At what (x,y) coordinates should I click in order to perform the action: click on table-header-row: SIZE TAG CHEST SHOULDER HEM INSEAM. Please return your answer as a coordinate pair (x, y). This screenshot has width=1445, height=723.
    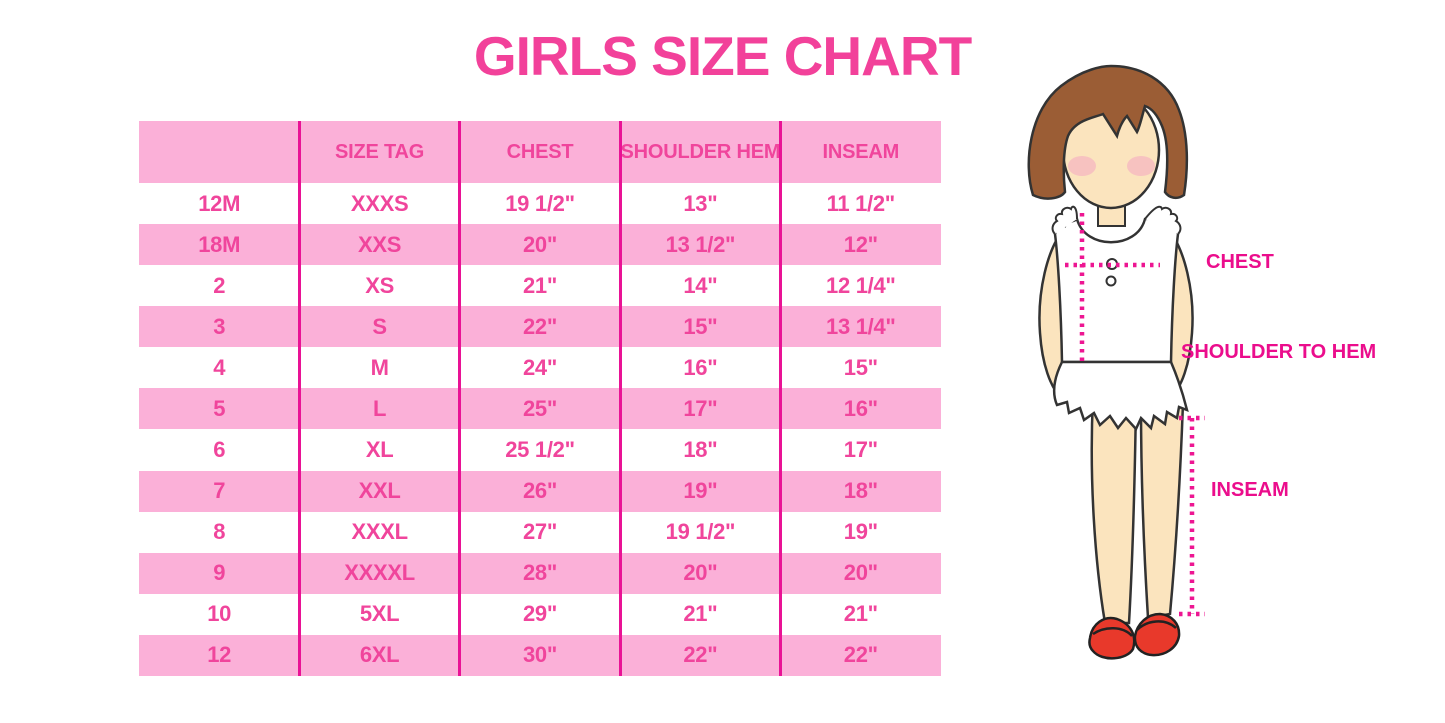
    Looking at the image, I should click on (540, 152).